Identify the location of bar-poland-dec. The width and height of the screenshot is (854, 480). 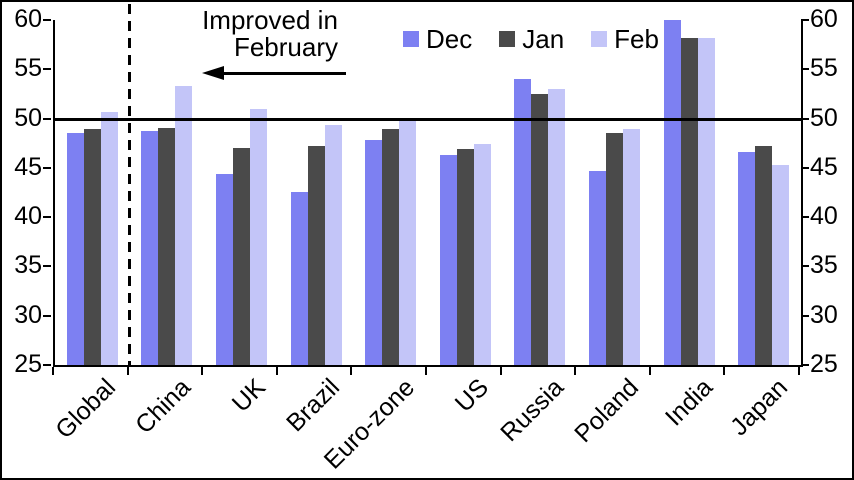
(597, 267).